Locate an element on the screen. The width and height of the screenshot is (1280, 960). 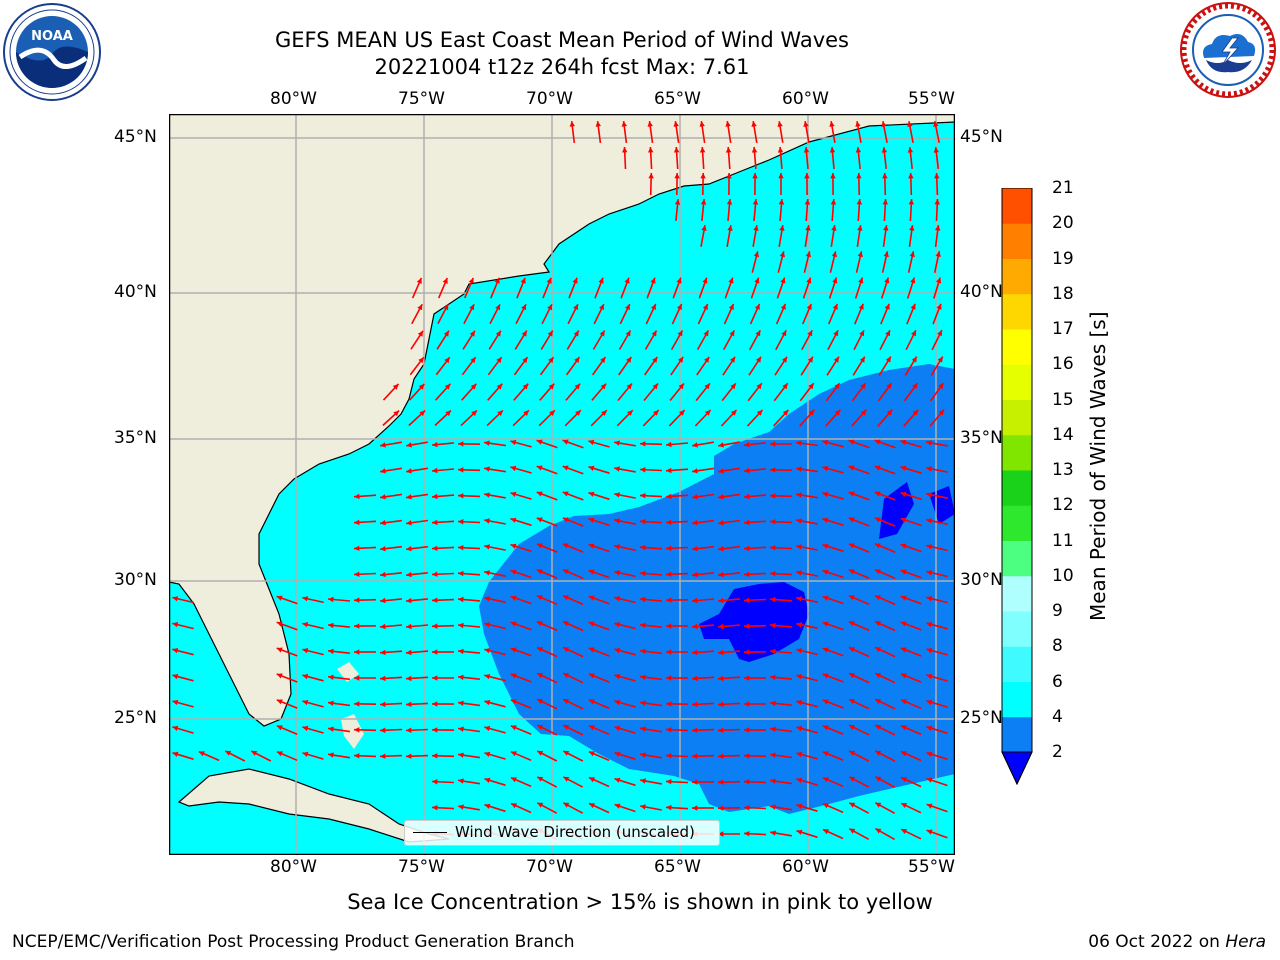
date-line: 06 Oct 2022 on Hera is located at coordinates (1177, 942).